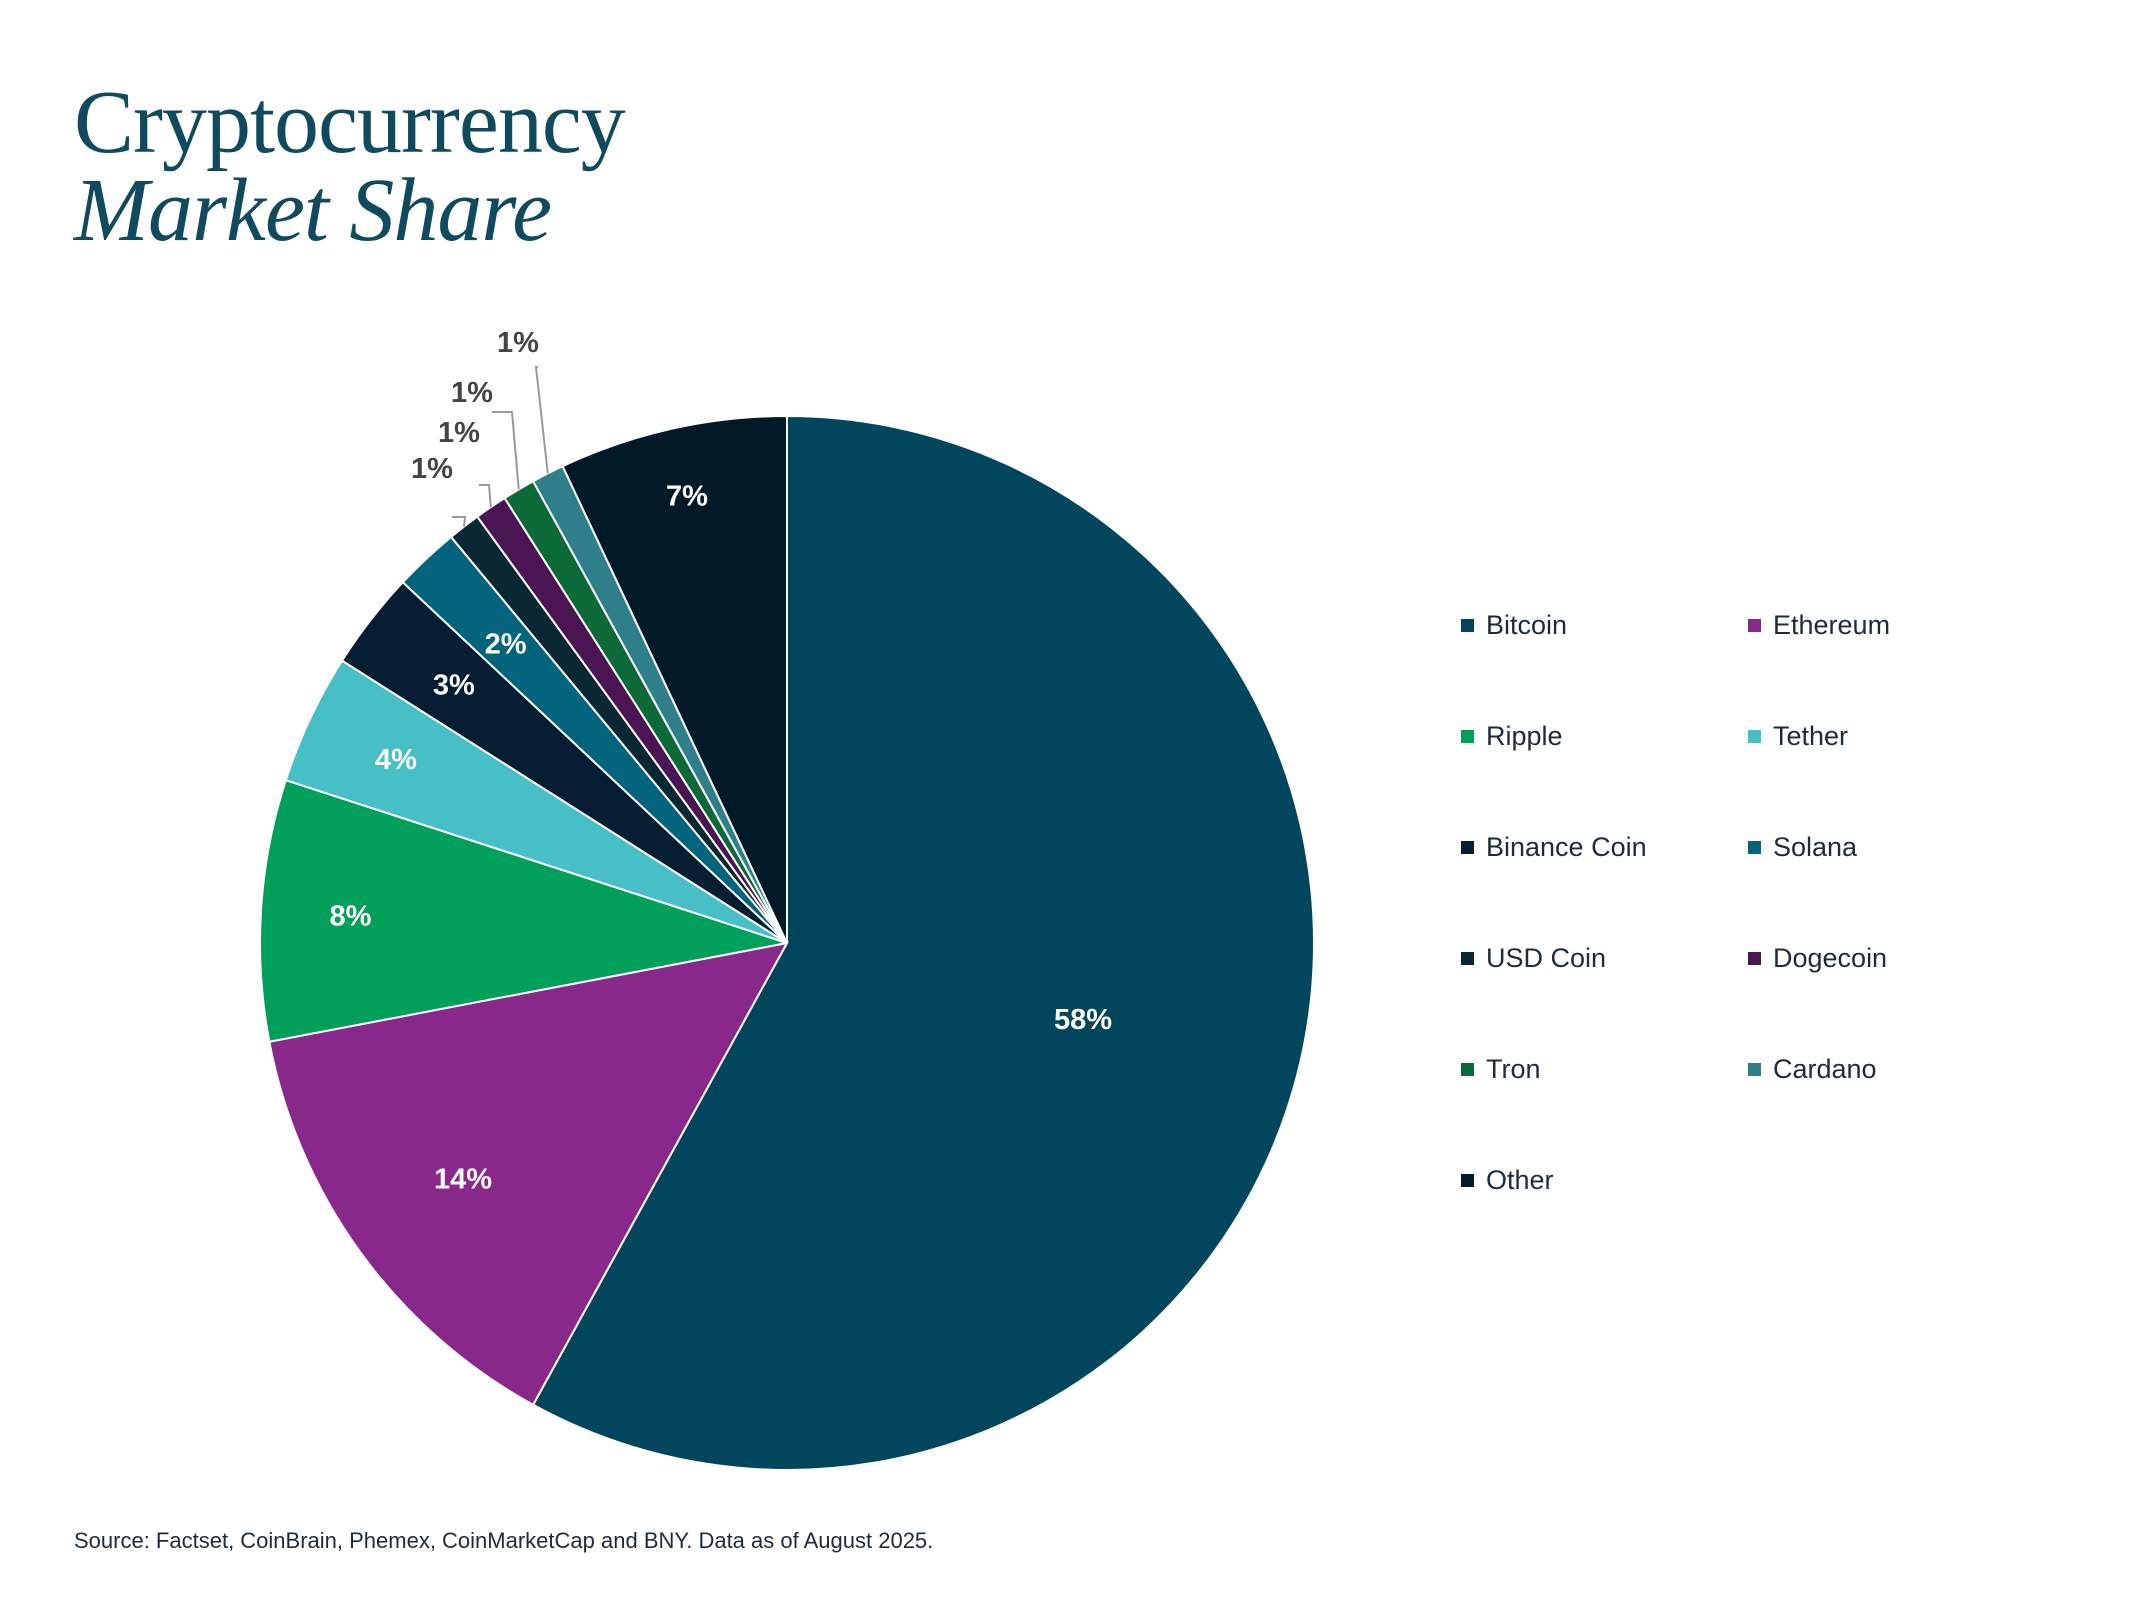 This screenshot has height=1615, width=2133. What do you see at coordinates (687, 497) in the screenshot?
I see `data-label: 7%` at bounding box center [687, 497].